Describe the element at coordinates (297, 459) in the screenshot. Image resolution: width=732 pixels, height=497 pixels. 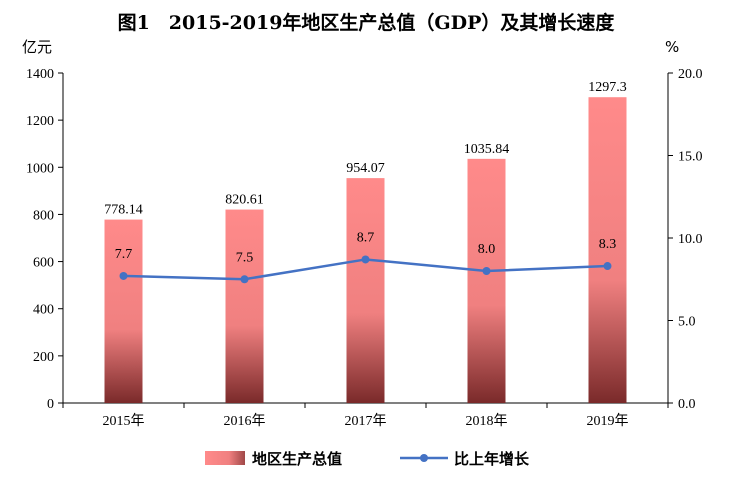
I see `legend-bar-label: 地区生产总值` at that location.